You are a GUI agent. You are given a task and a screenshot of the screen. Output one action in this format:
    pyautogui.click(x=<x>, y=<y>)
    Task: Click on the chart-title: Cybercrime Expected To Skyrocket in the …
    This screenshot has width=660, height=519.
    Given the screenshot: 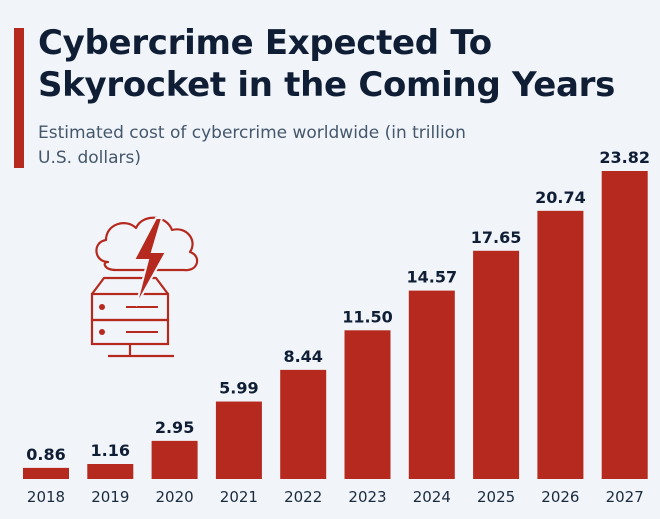 What is the action you would take?
    pyautogui.click(x=327, y=64)
    